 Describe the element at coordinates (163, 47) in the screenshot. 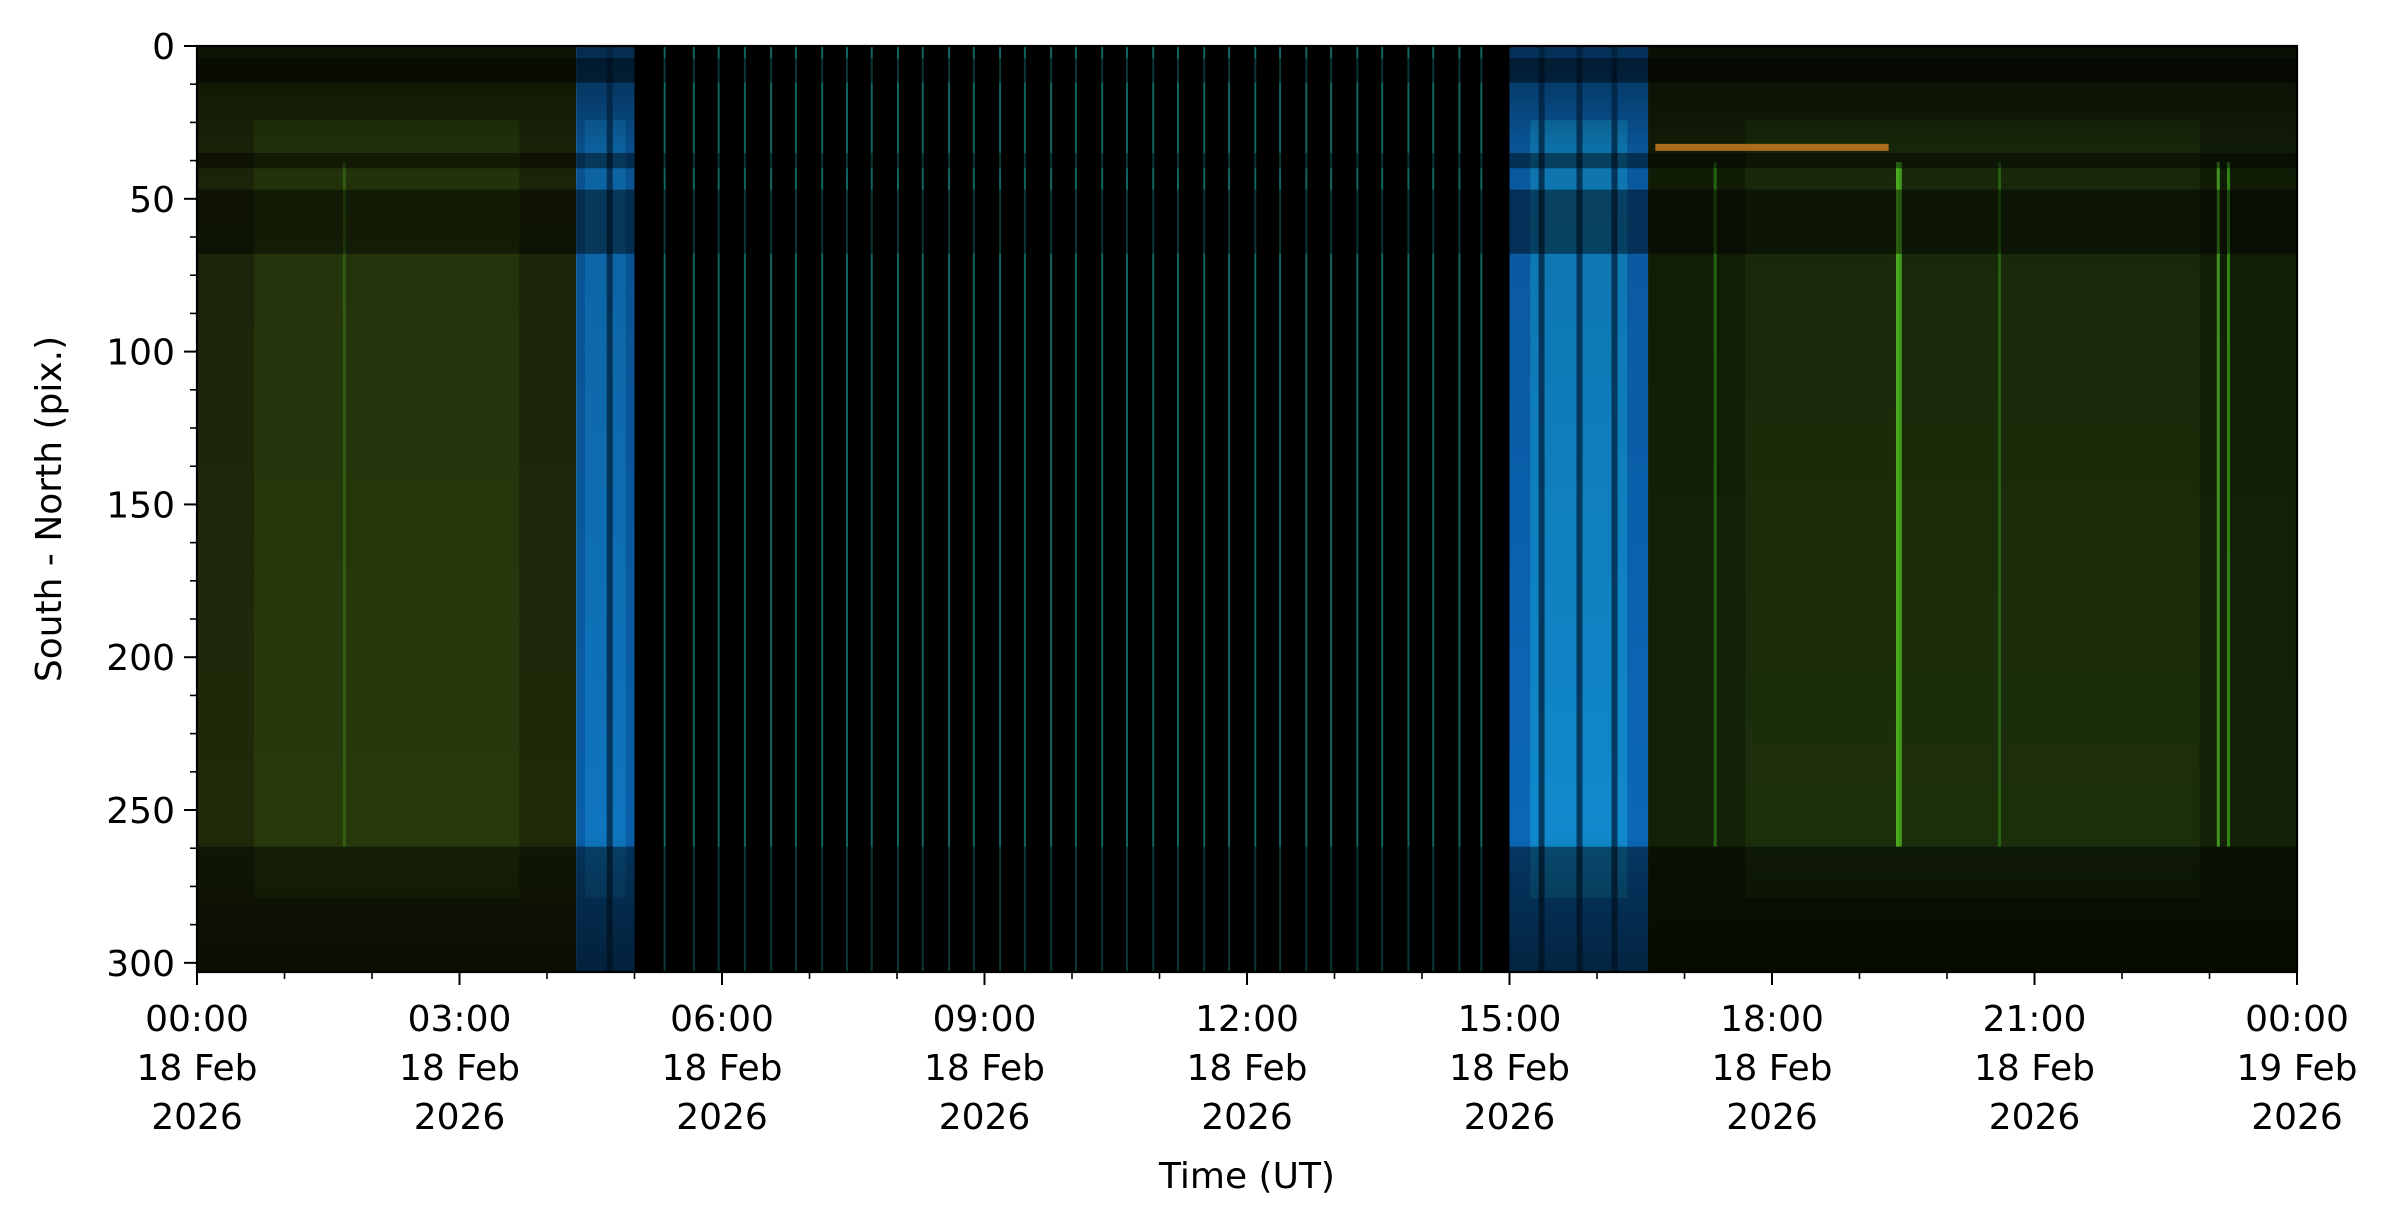

I see `y-tick-label-0: 0` at that location.